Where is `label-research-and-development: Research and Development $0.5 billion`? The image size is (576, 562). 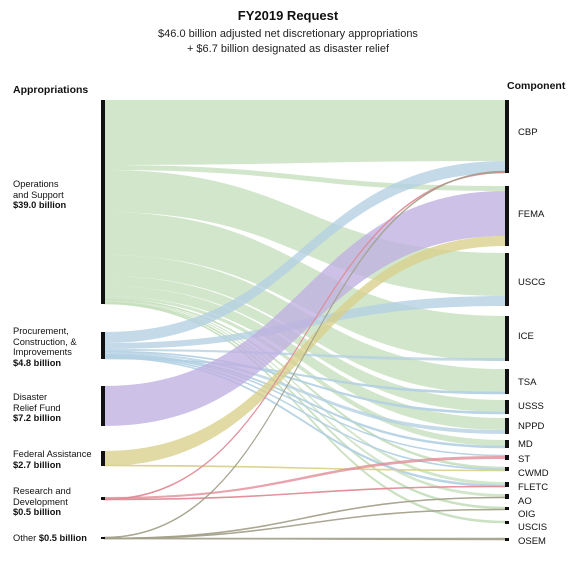 label-research-and-development: Research and Development $0.5 billion is located at coordinates (42, 502).